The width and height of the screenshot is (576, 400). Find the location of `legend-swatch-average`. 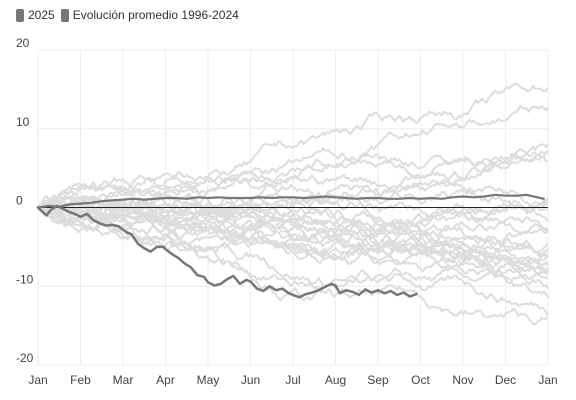

legend-swatch-average is located at coordinates (64, 15).